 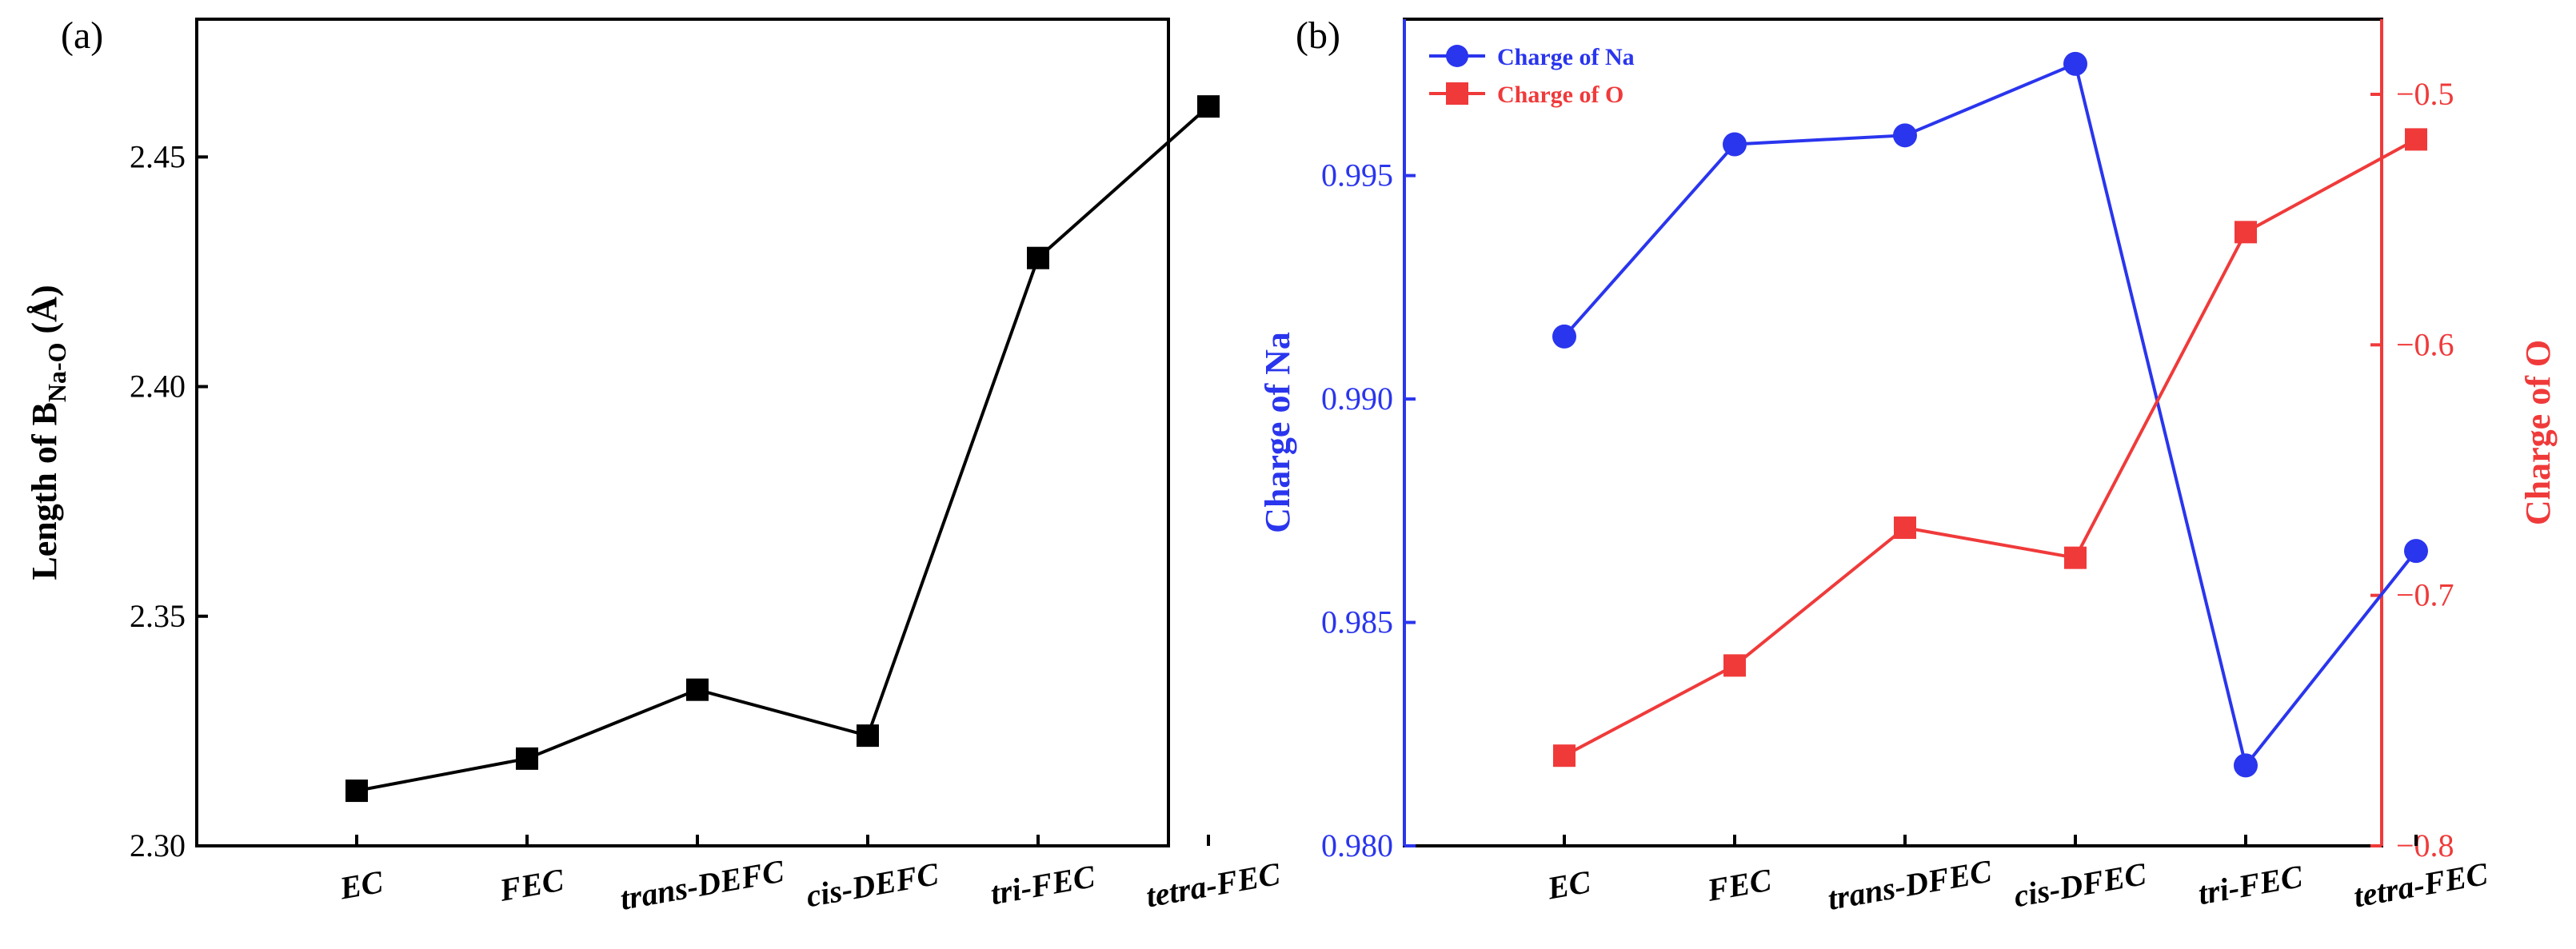 I want to click on a-category-label: EC, so click(x=361, y=885).